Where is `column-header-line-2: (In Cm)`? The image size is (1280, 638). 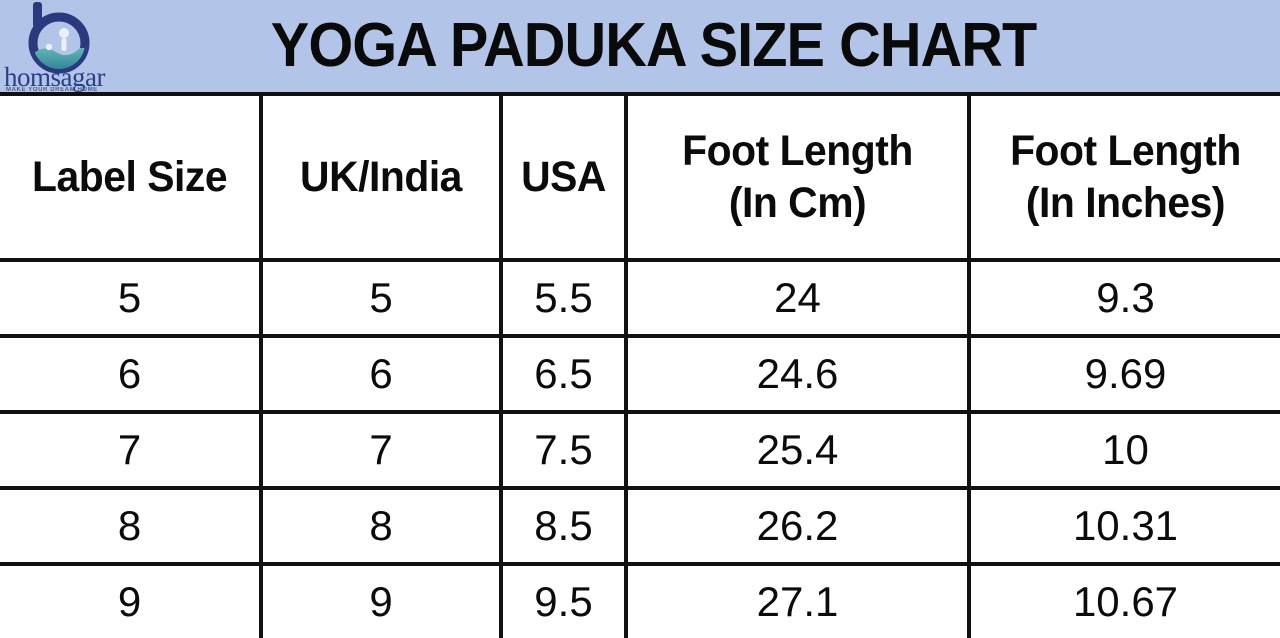
column-header-line-2: (In Cm) is located at coordinates (797, 203).